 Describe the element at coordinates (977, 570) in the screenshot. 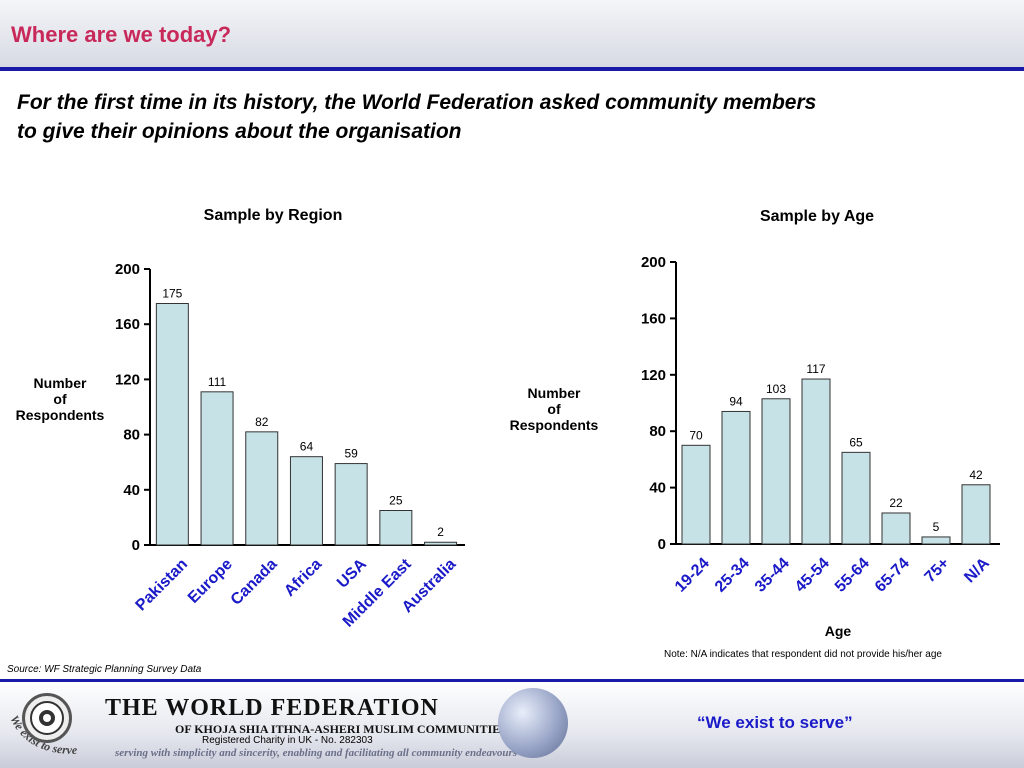

I see `age-category-label: N/A` at that location.